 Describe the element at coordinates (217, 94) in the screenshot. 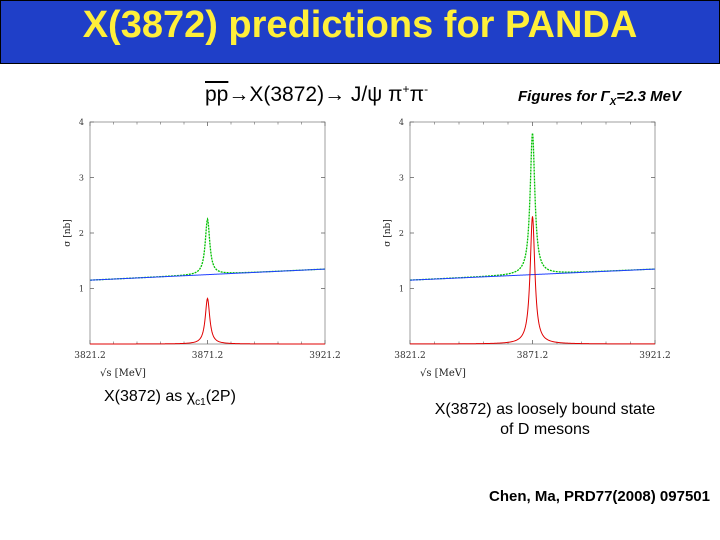

I see `antiproton-proton: pp` at that location.